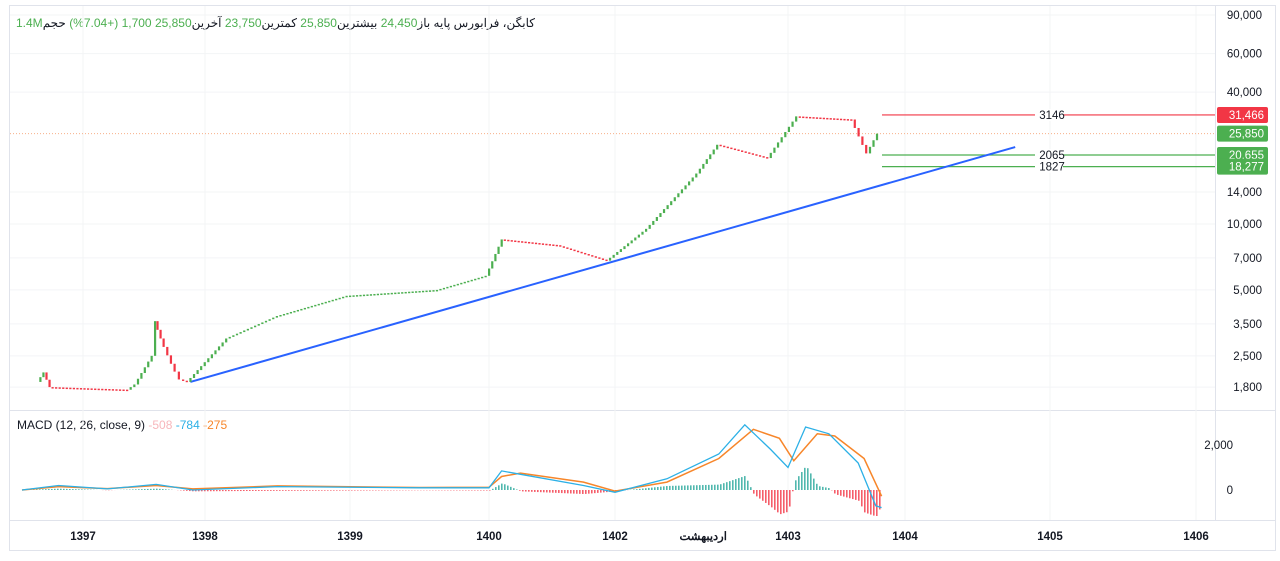 The height and width of the screenshot is (561, 1280). I want to click on level-price-tag, so click(1242, 166).